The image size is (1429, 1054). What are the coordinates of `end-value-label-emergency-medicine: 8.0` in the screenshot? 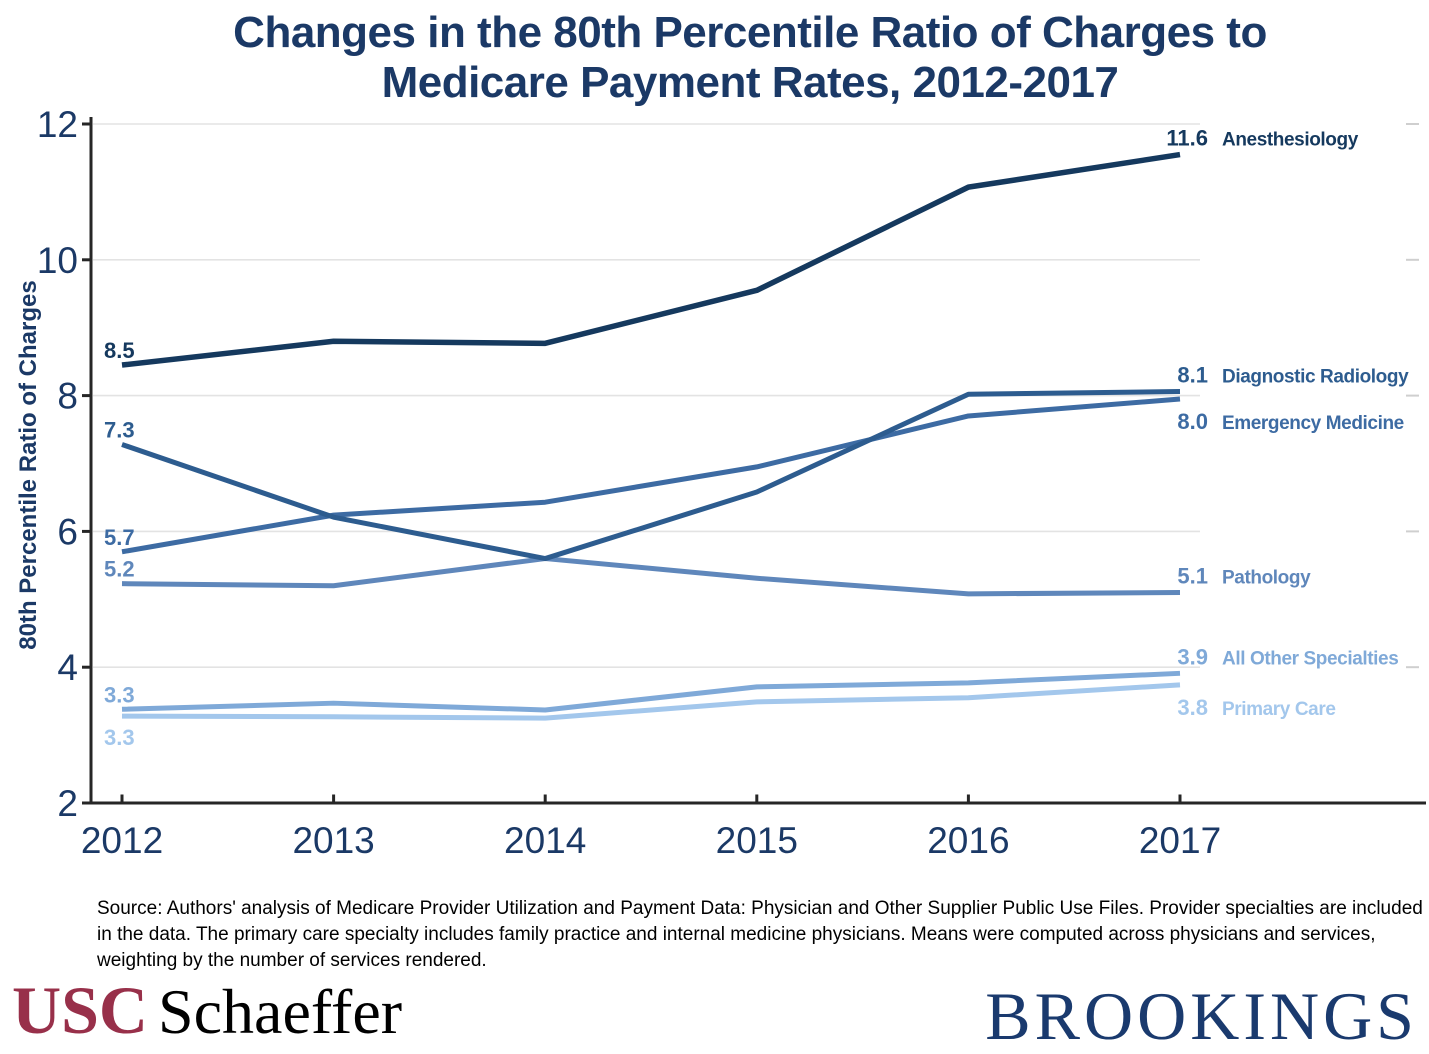 It's located at (1192, 421).